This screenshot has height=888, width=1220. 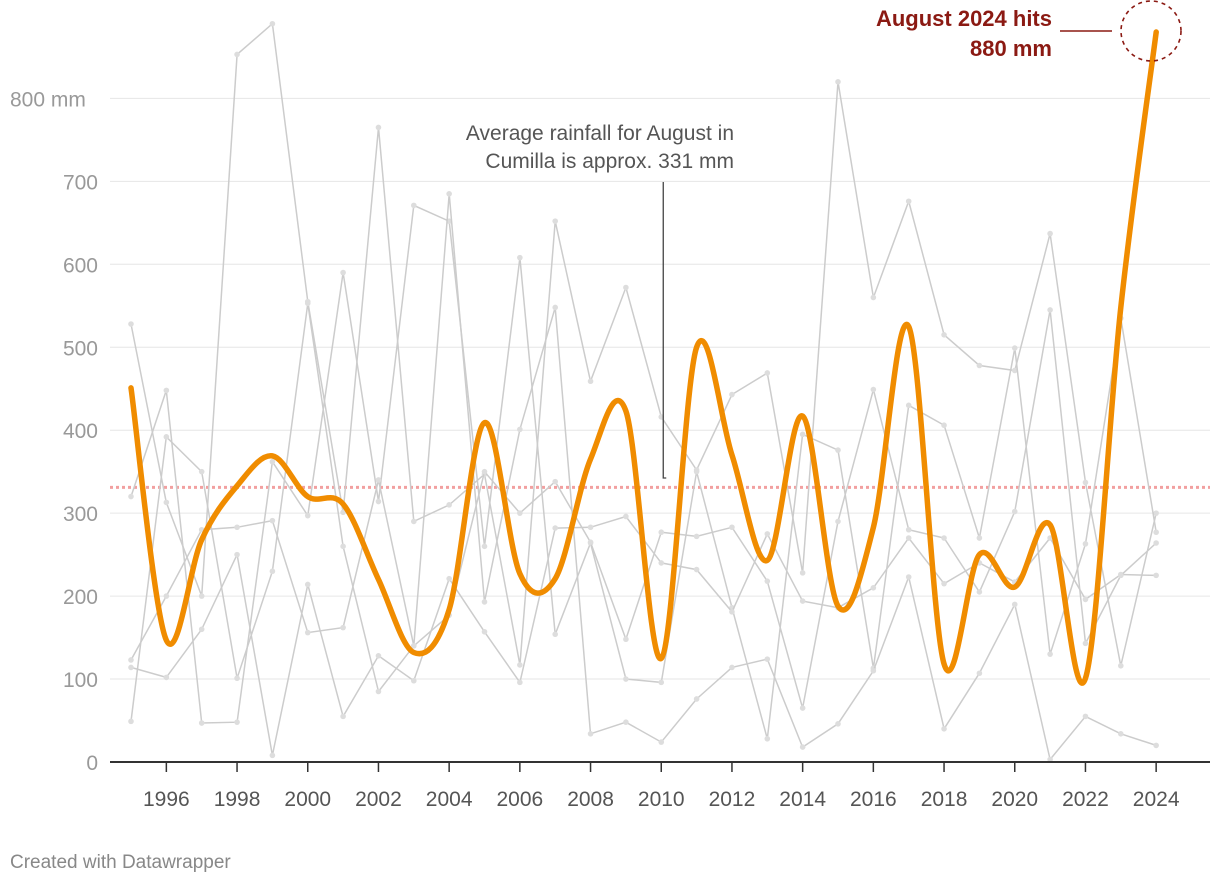 What do you see at coordinates (1121, 733) in the screenshot?
I see `background-point-3-2023` at bounding box center [1121, 733].